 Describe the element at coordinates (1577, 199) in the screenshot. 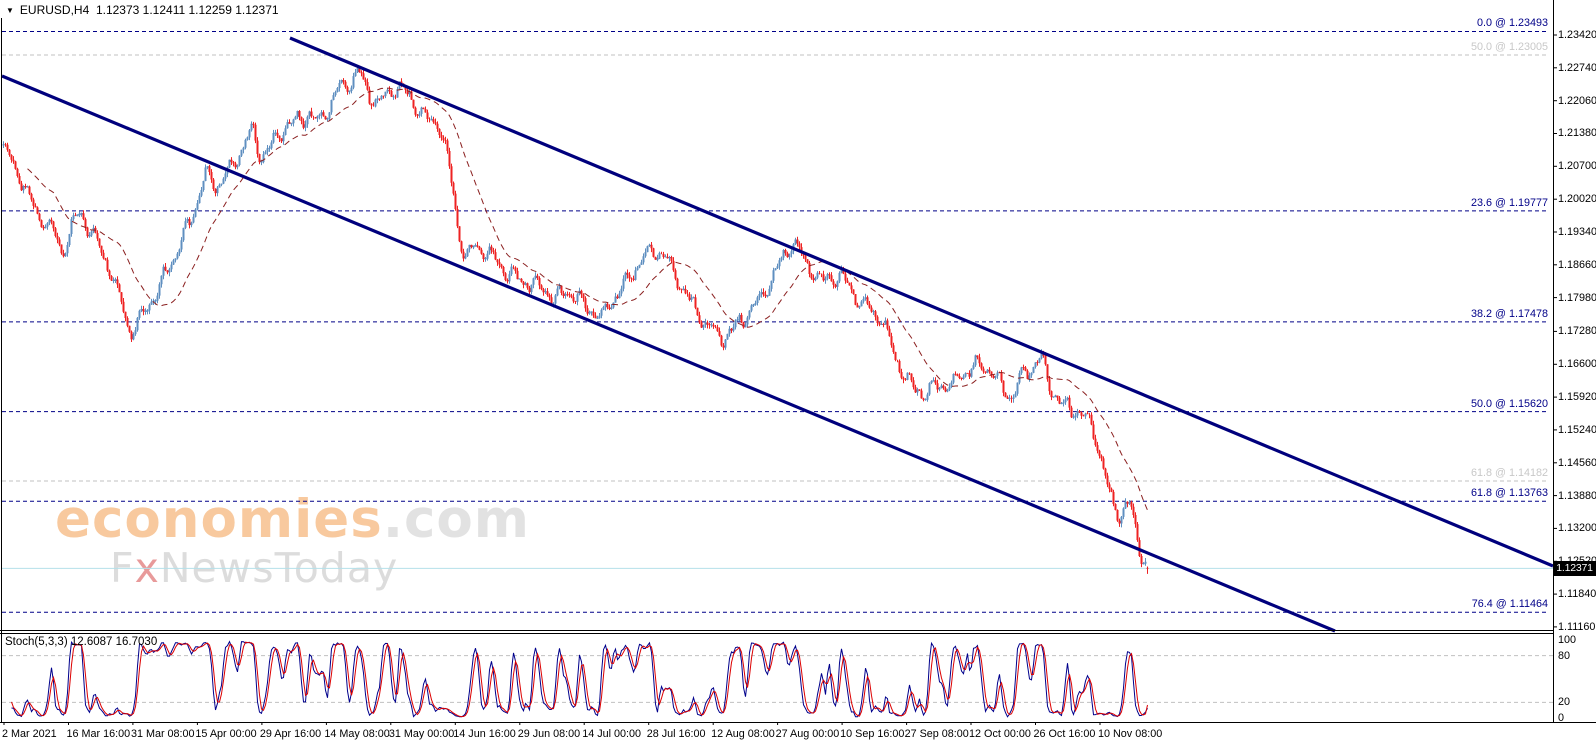

I see `price-axis-label: 1.20020` at that location.